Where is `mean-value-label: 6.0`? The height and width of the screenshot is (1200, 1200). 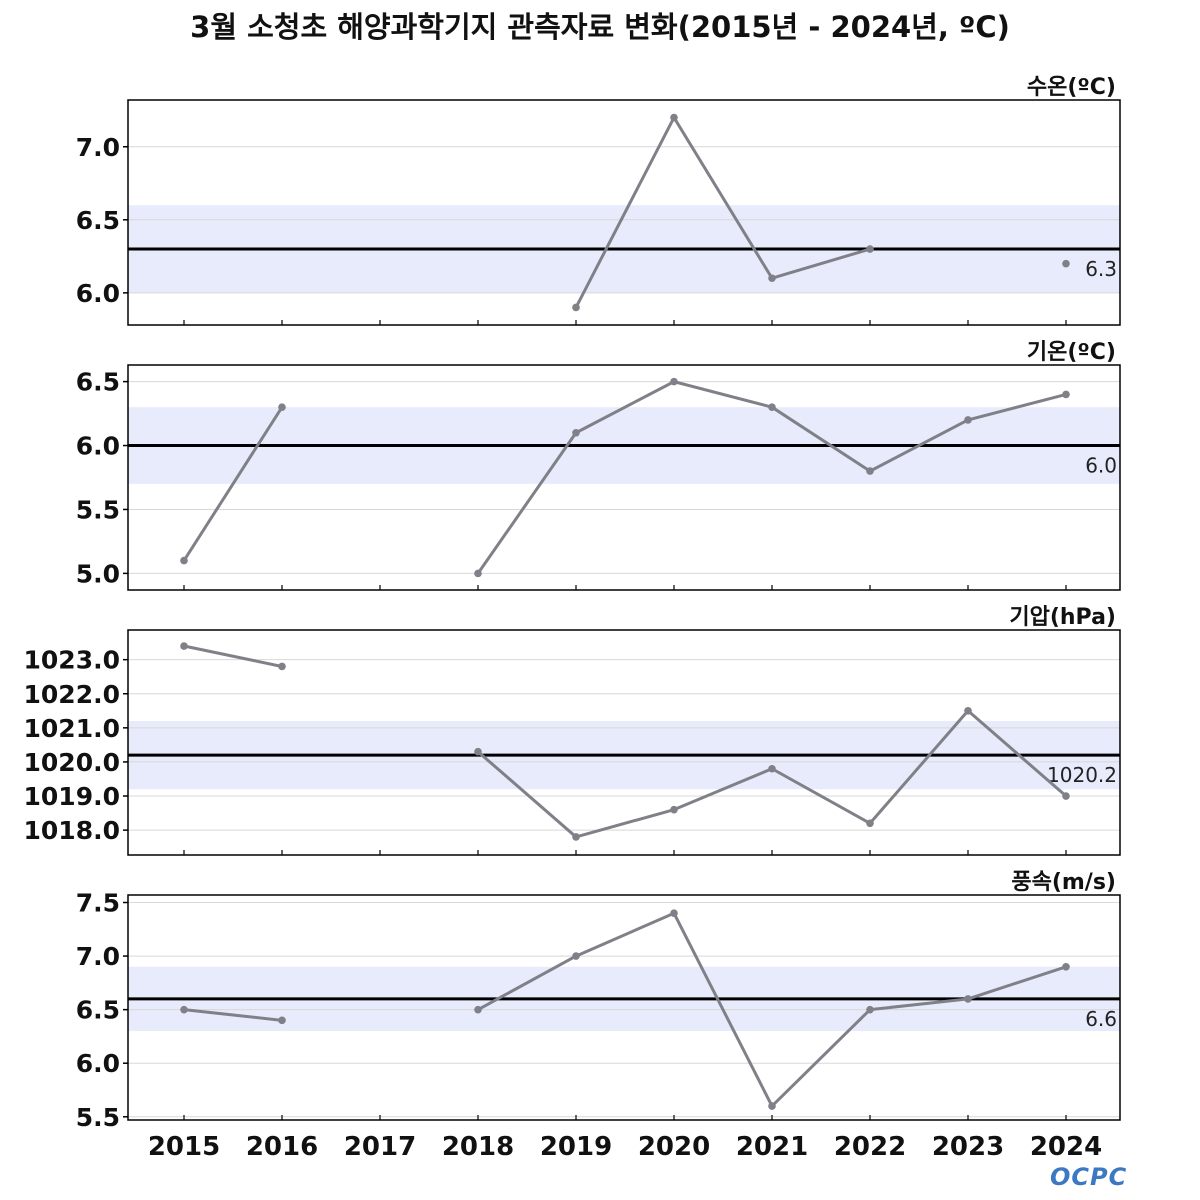
mean-value-label: 6.0 is located at coordinates (1101, 466).